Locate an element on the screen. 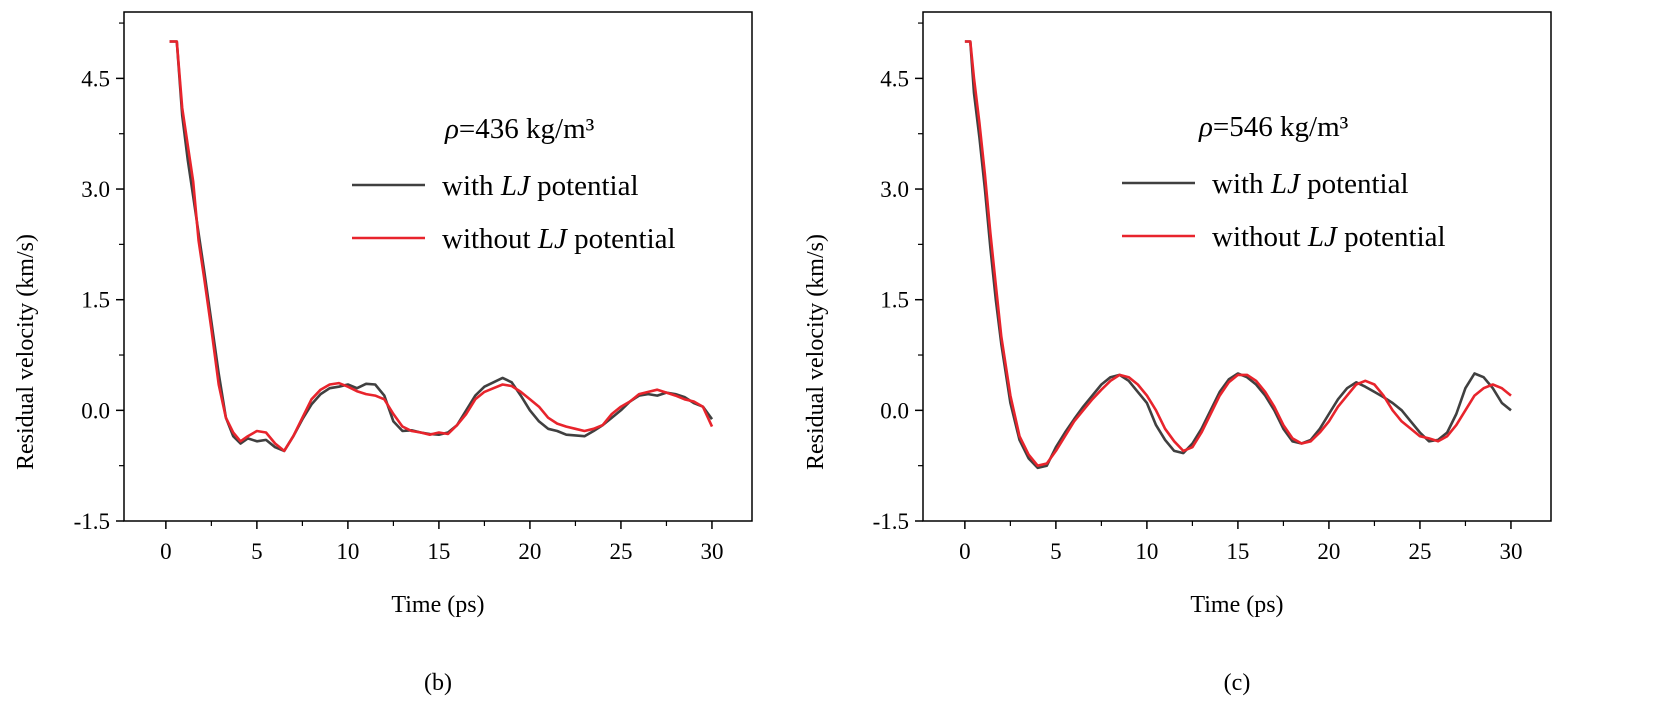 This screenshot has height=709, width=1655. density-value: =436 kg/m³ is located at coordinates (527, 129).